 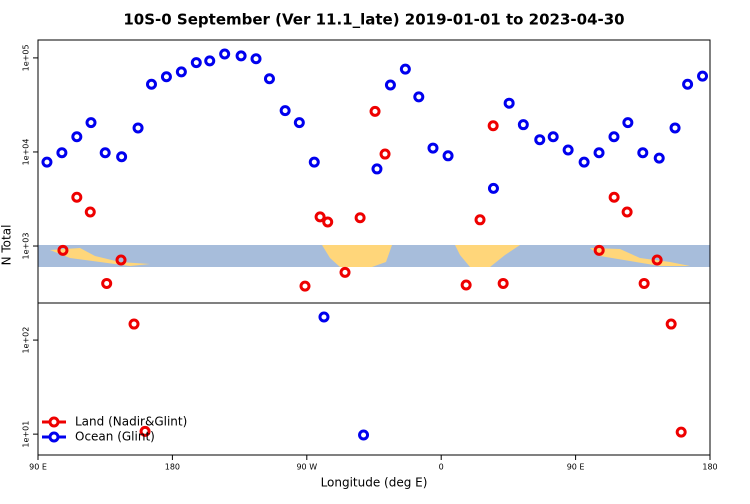 I want to click on y-tick-label: 1e+04, so click(x=26, y=152).